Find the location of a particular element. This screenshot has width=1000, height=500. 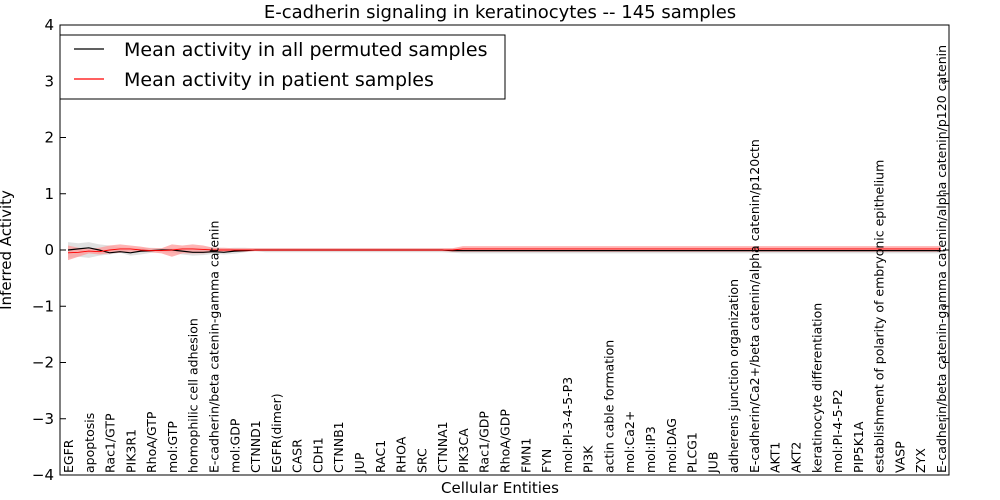

x-tick-label: adherens junction organization is located at coordinates (733, 376).